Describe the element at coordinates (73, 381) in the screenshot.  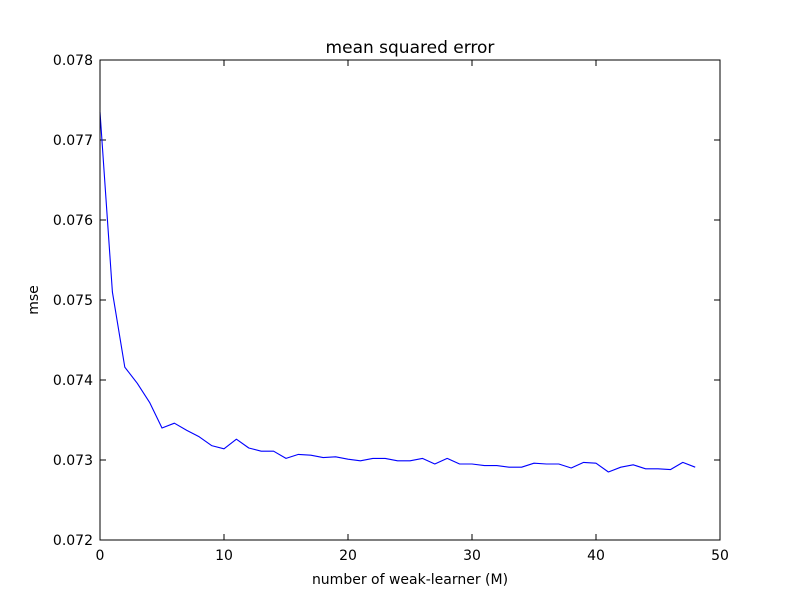
I see `y-tick-label: 0.074` at that location.